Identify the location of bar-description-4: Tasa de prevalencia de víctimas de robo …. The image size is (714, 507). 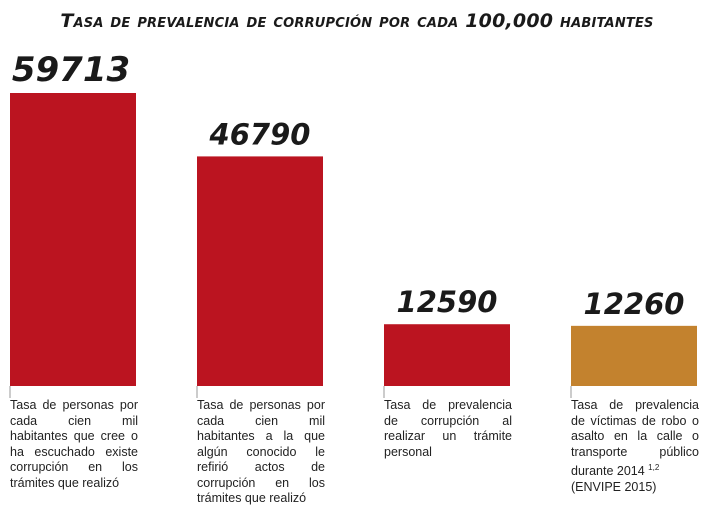
(635, 446).